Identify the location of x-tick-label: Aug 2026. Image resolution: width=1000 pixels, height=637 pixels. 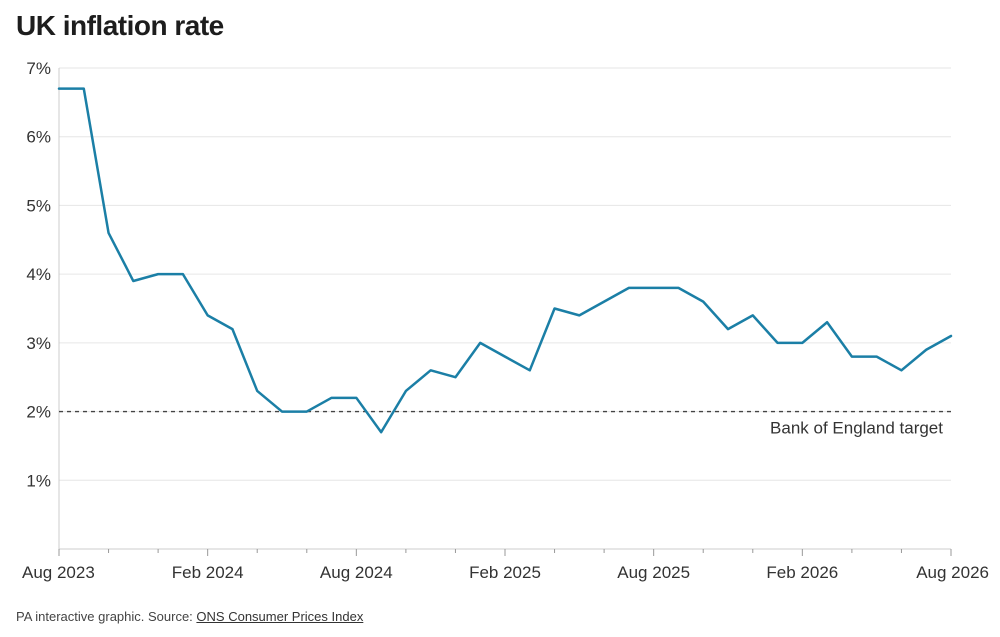
(952, 572).